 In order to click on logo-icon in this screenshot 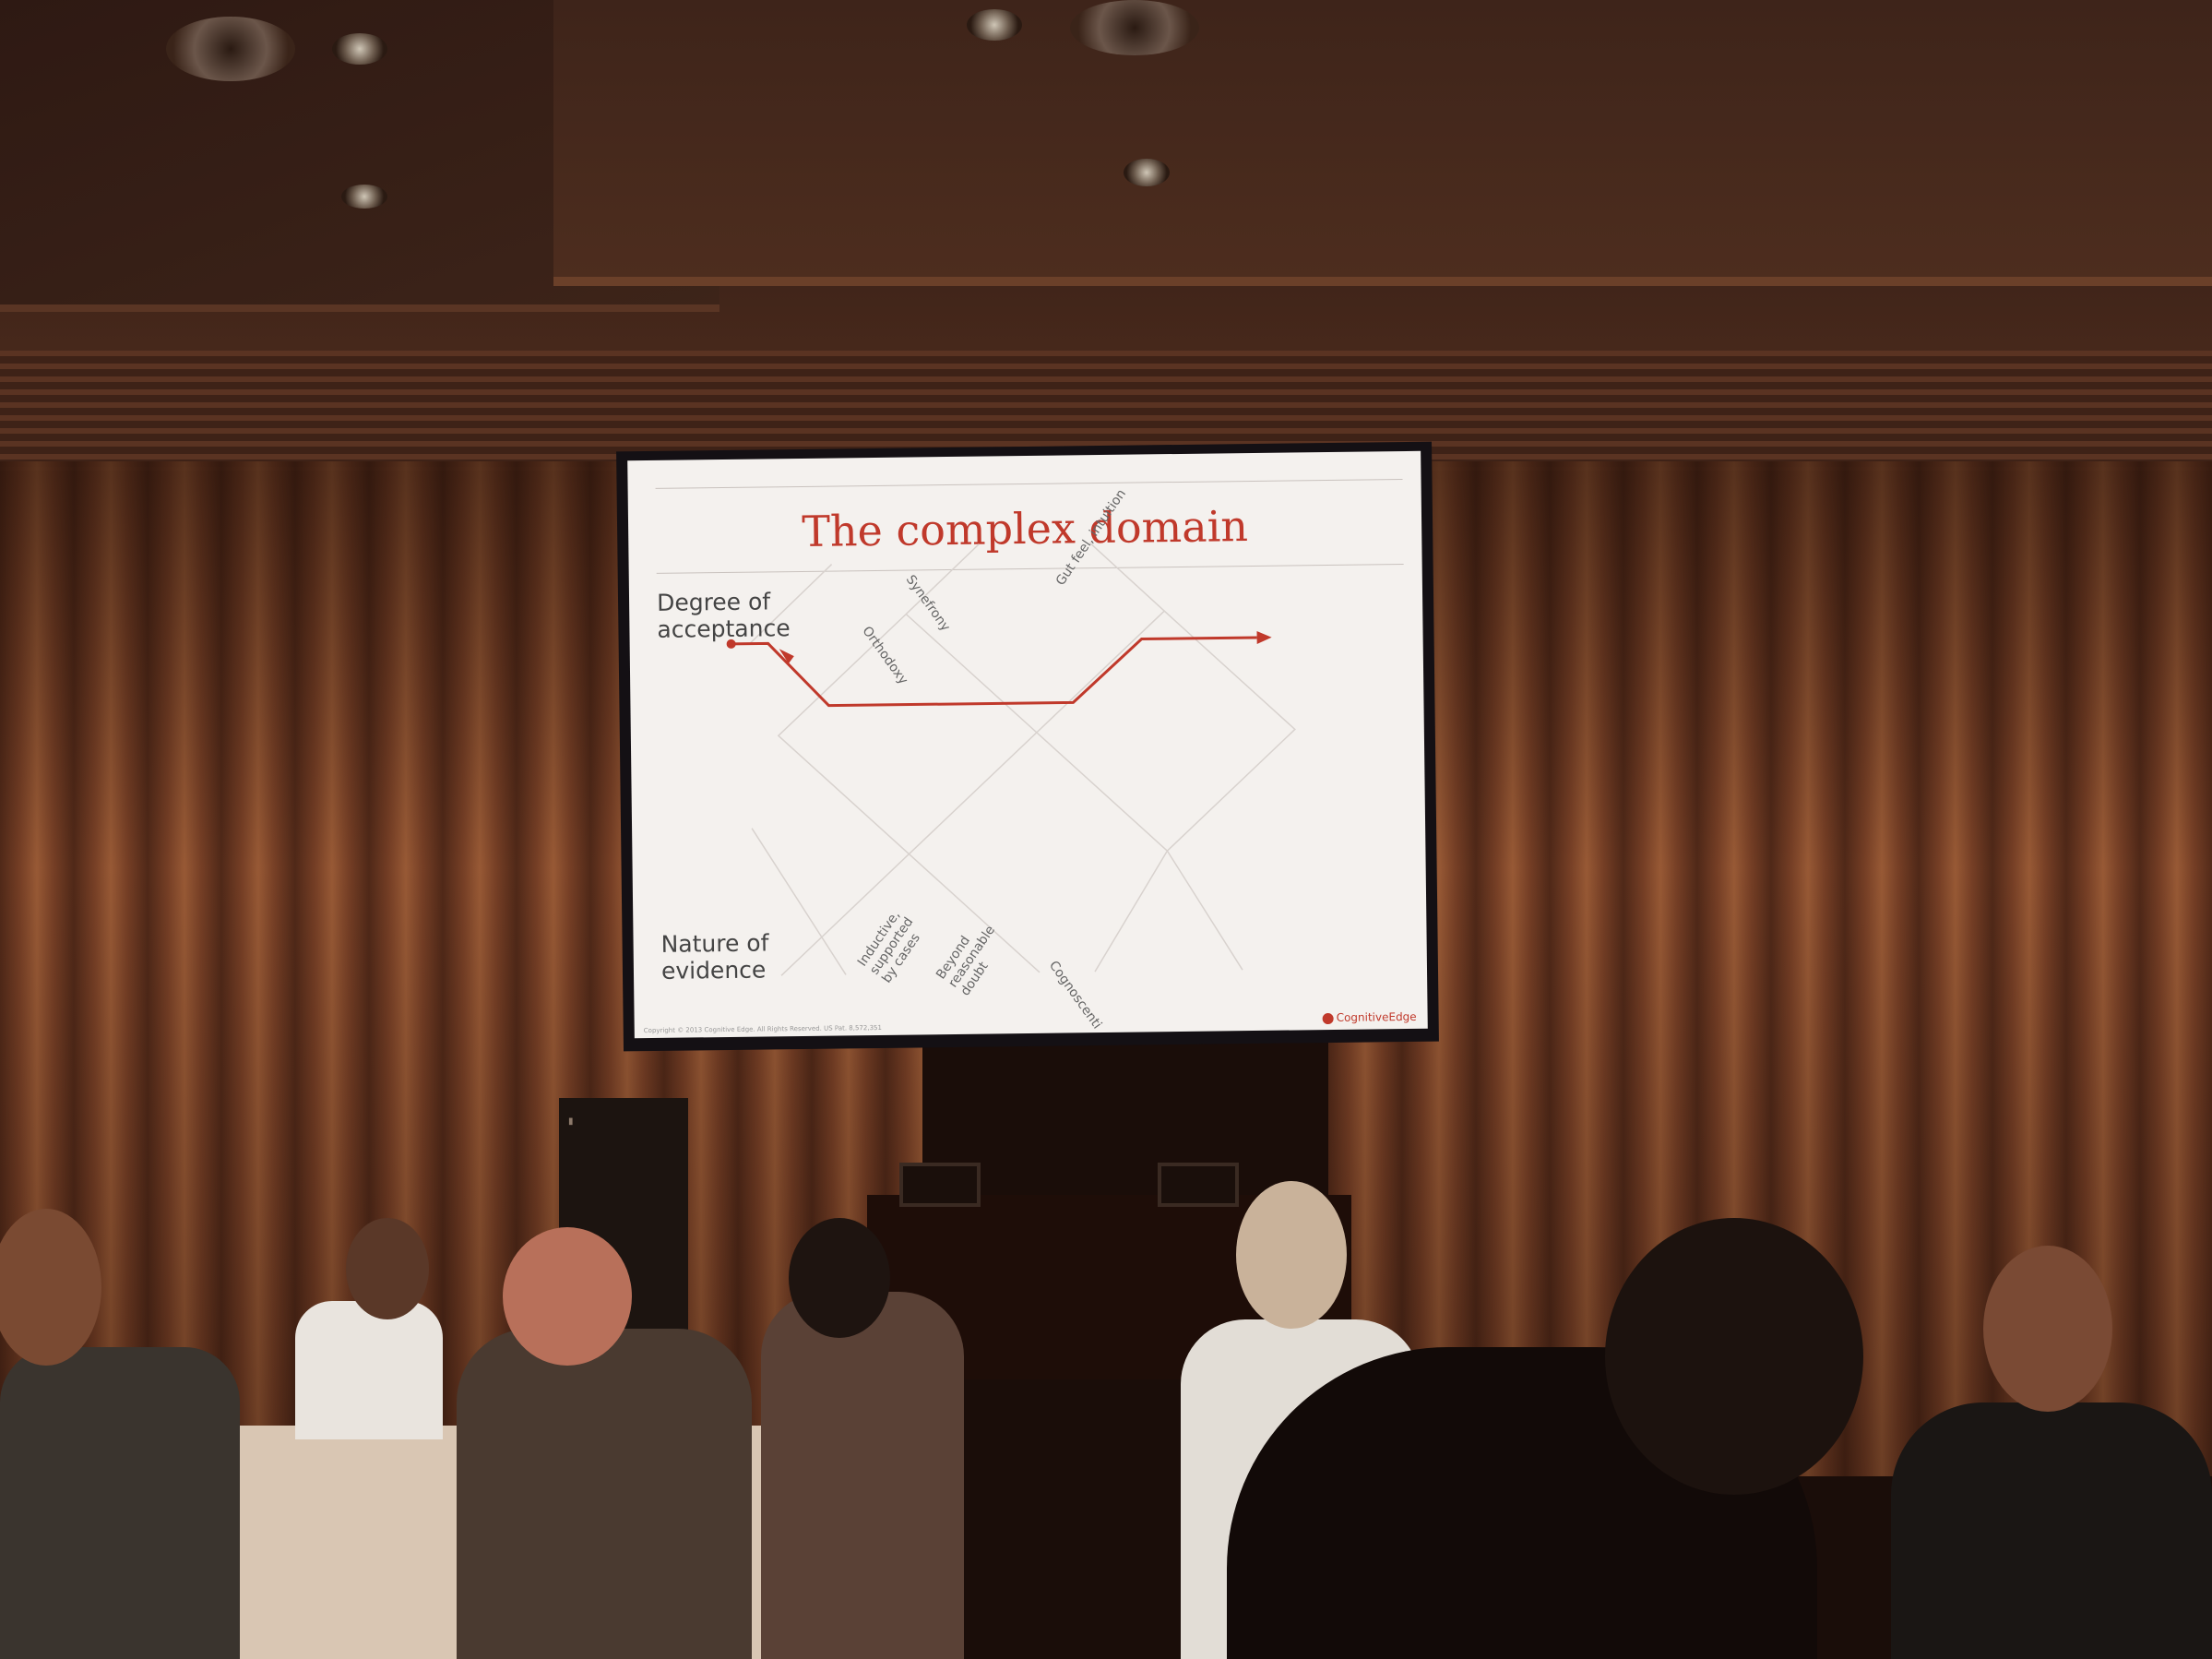, I will do `click(1328, 1018)`.